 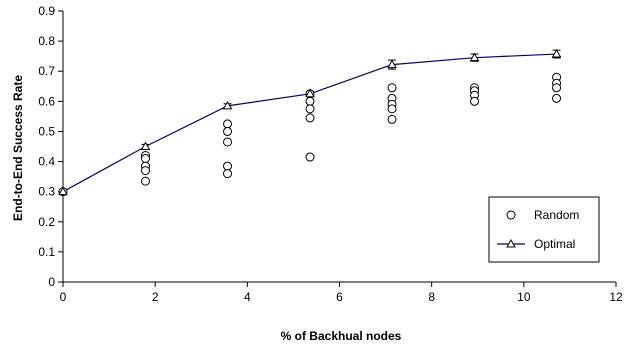 I want to click on x-tick-label: 0, so click(x=63, y=297).